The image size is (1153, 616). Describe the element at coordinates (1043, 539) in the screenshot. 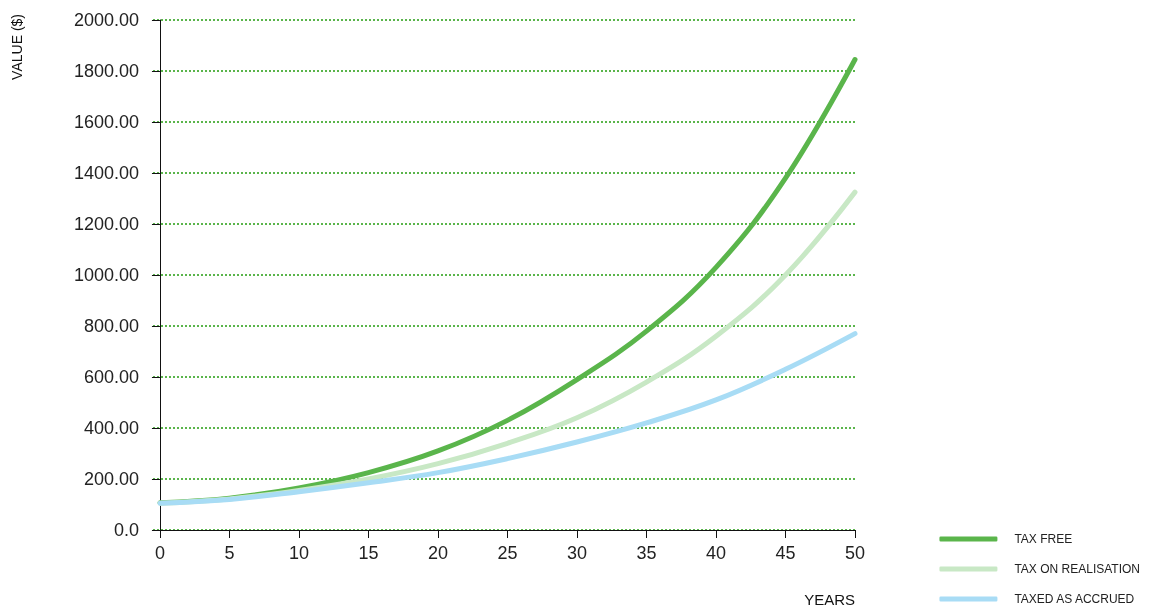

I see `legend-label: TAX FREE` at that location.